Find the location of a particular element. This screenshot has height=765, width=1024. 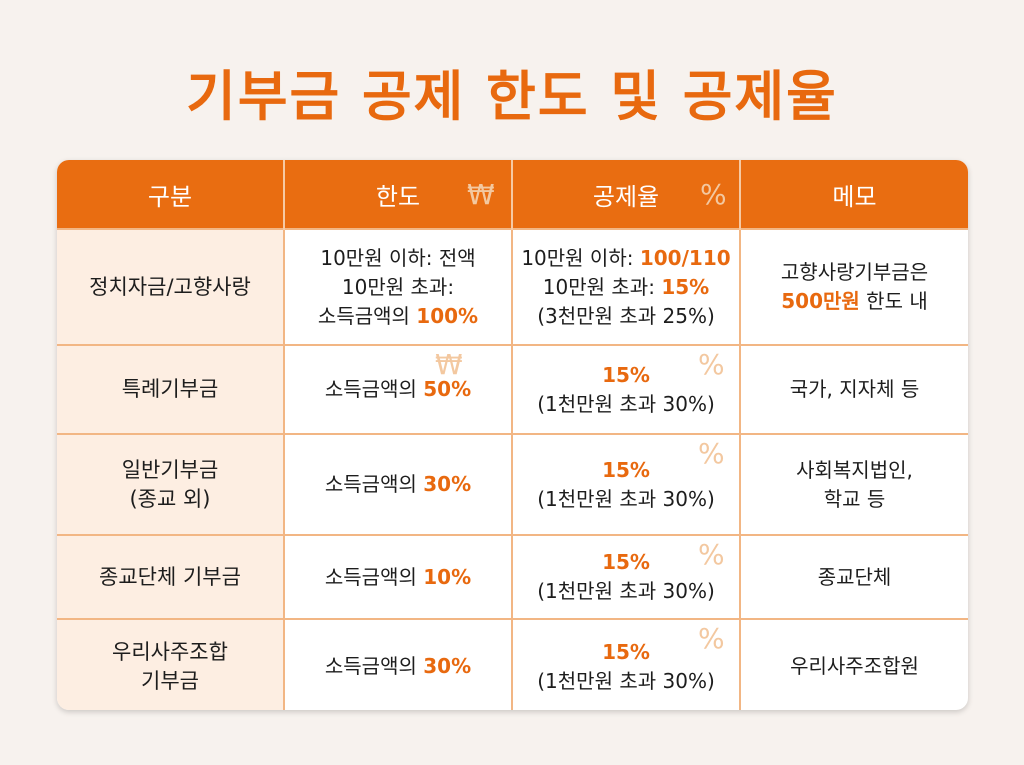

header-category-label: 구분 is located at coordinates (170, 196).